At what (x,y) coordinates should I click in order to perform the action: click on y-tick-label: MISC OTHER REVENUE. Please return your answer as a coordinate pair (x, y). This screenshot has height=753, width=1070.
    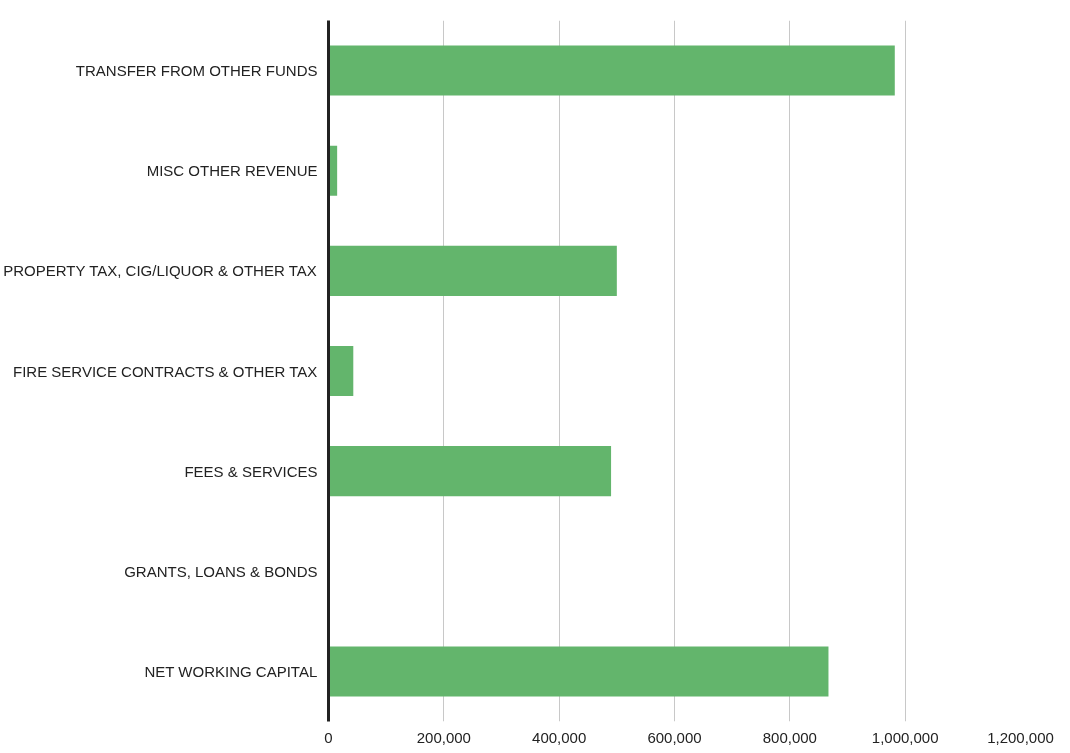
    Looking at the image, I should click on (232, 171).